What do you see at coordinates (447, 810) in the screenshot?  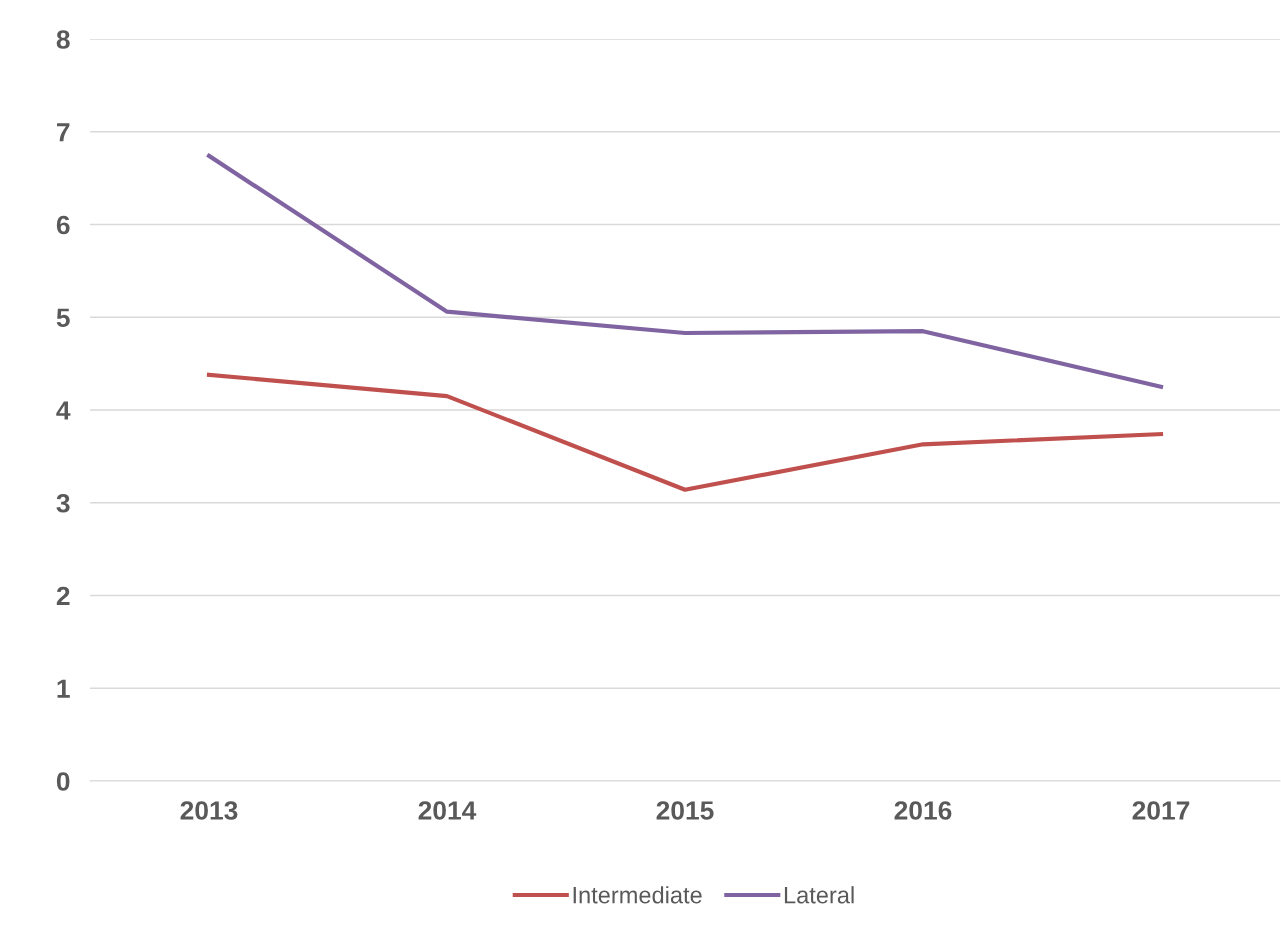 I see `x-tick-label: 2014` at bounding box center [447, 810].